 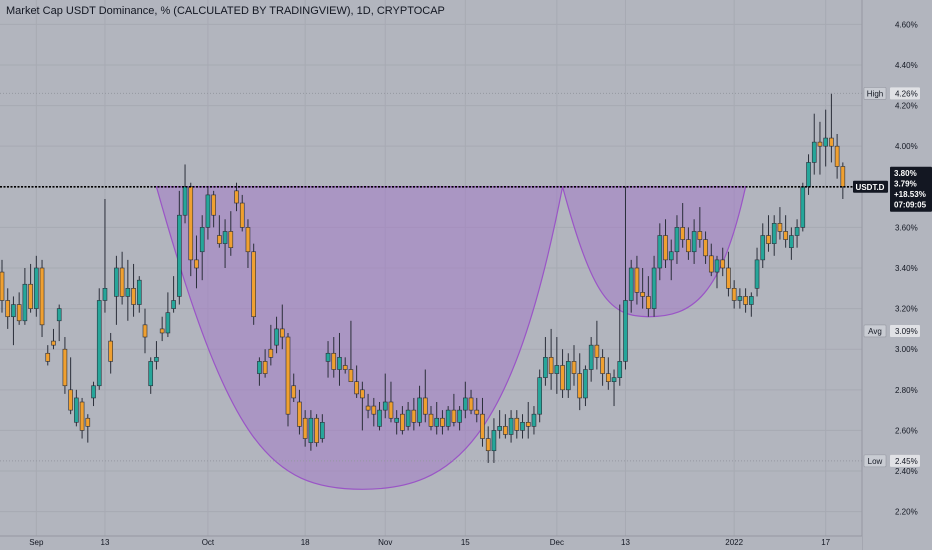 What do you see at coordinates (906, 106) in the screenshot?
I see `price-tick-label: 4.20%` at bounding box center [906, 106].